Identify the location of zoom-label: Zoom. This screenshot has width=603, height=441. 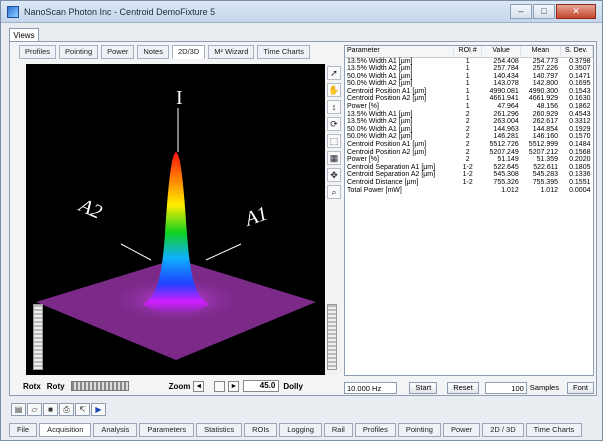
(179, 386).